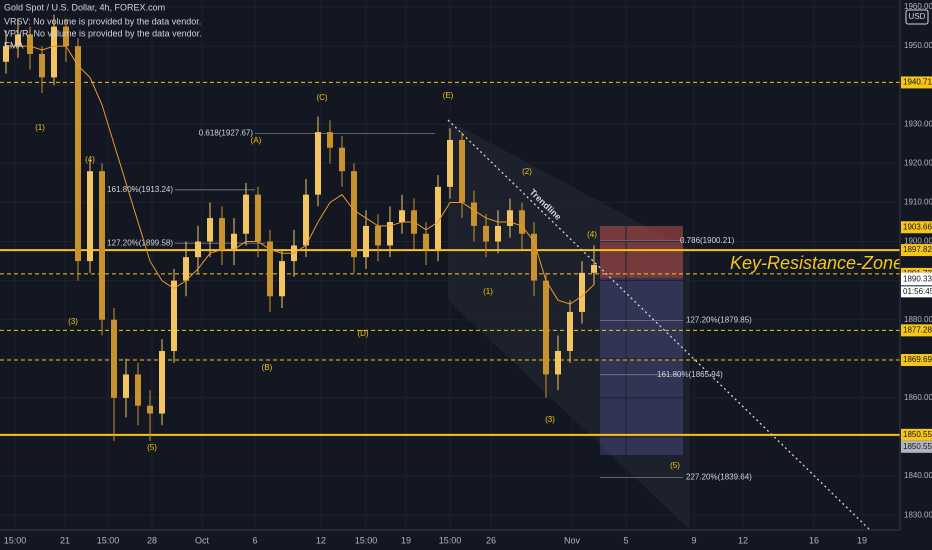 The width and height of the screenshot is (932, 550). I want to click on fib-label: 161.80%(1865.94), so click(690, 374).